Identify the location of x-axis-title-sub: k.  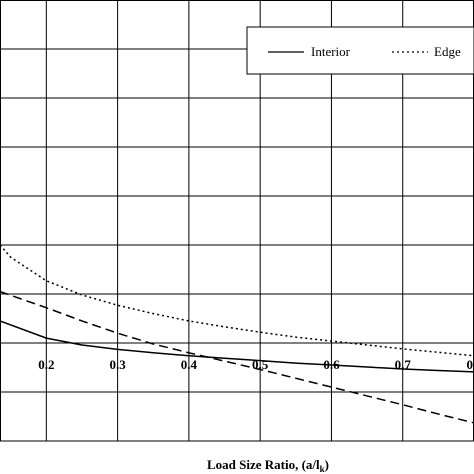
(322, 469).